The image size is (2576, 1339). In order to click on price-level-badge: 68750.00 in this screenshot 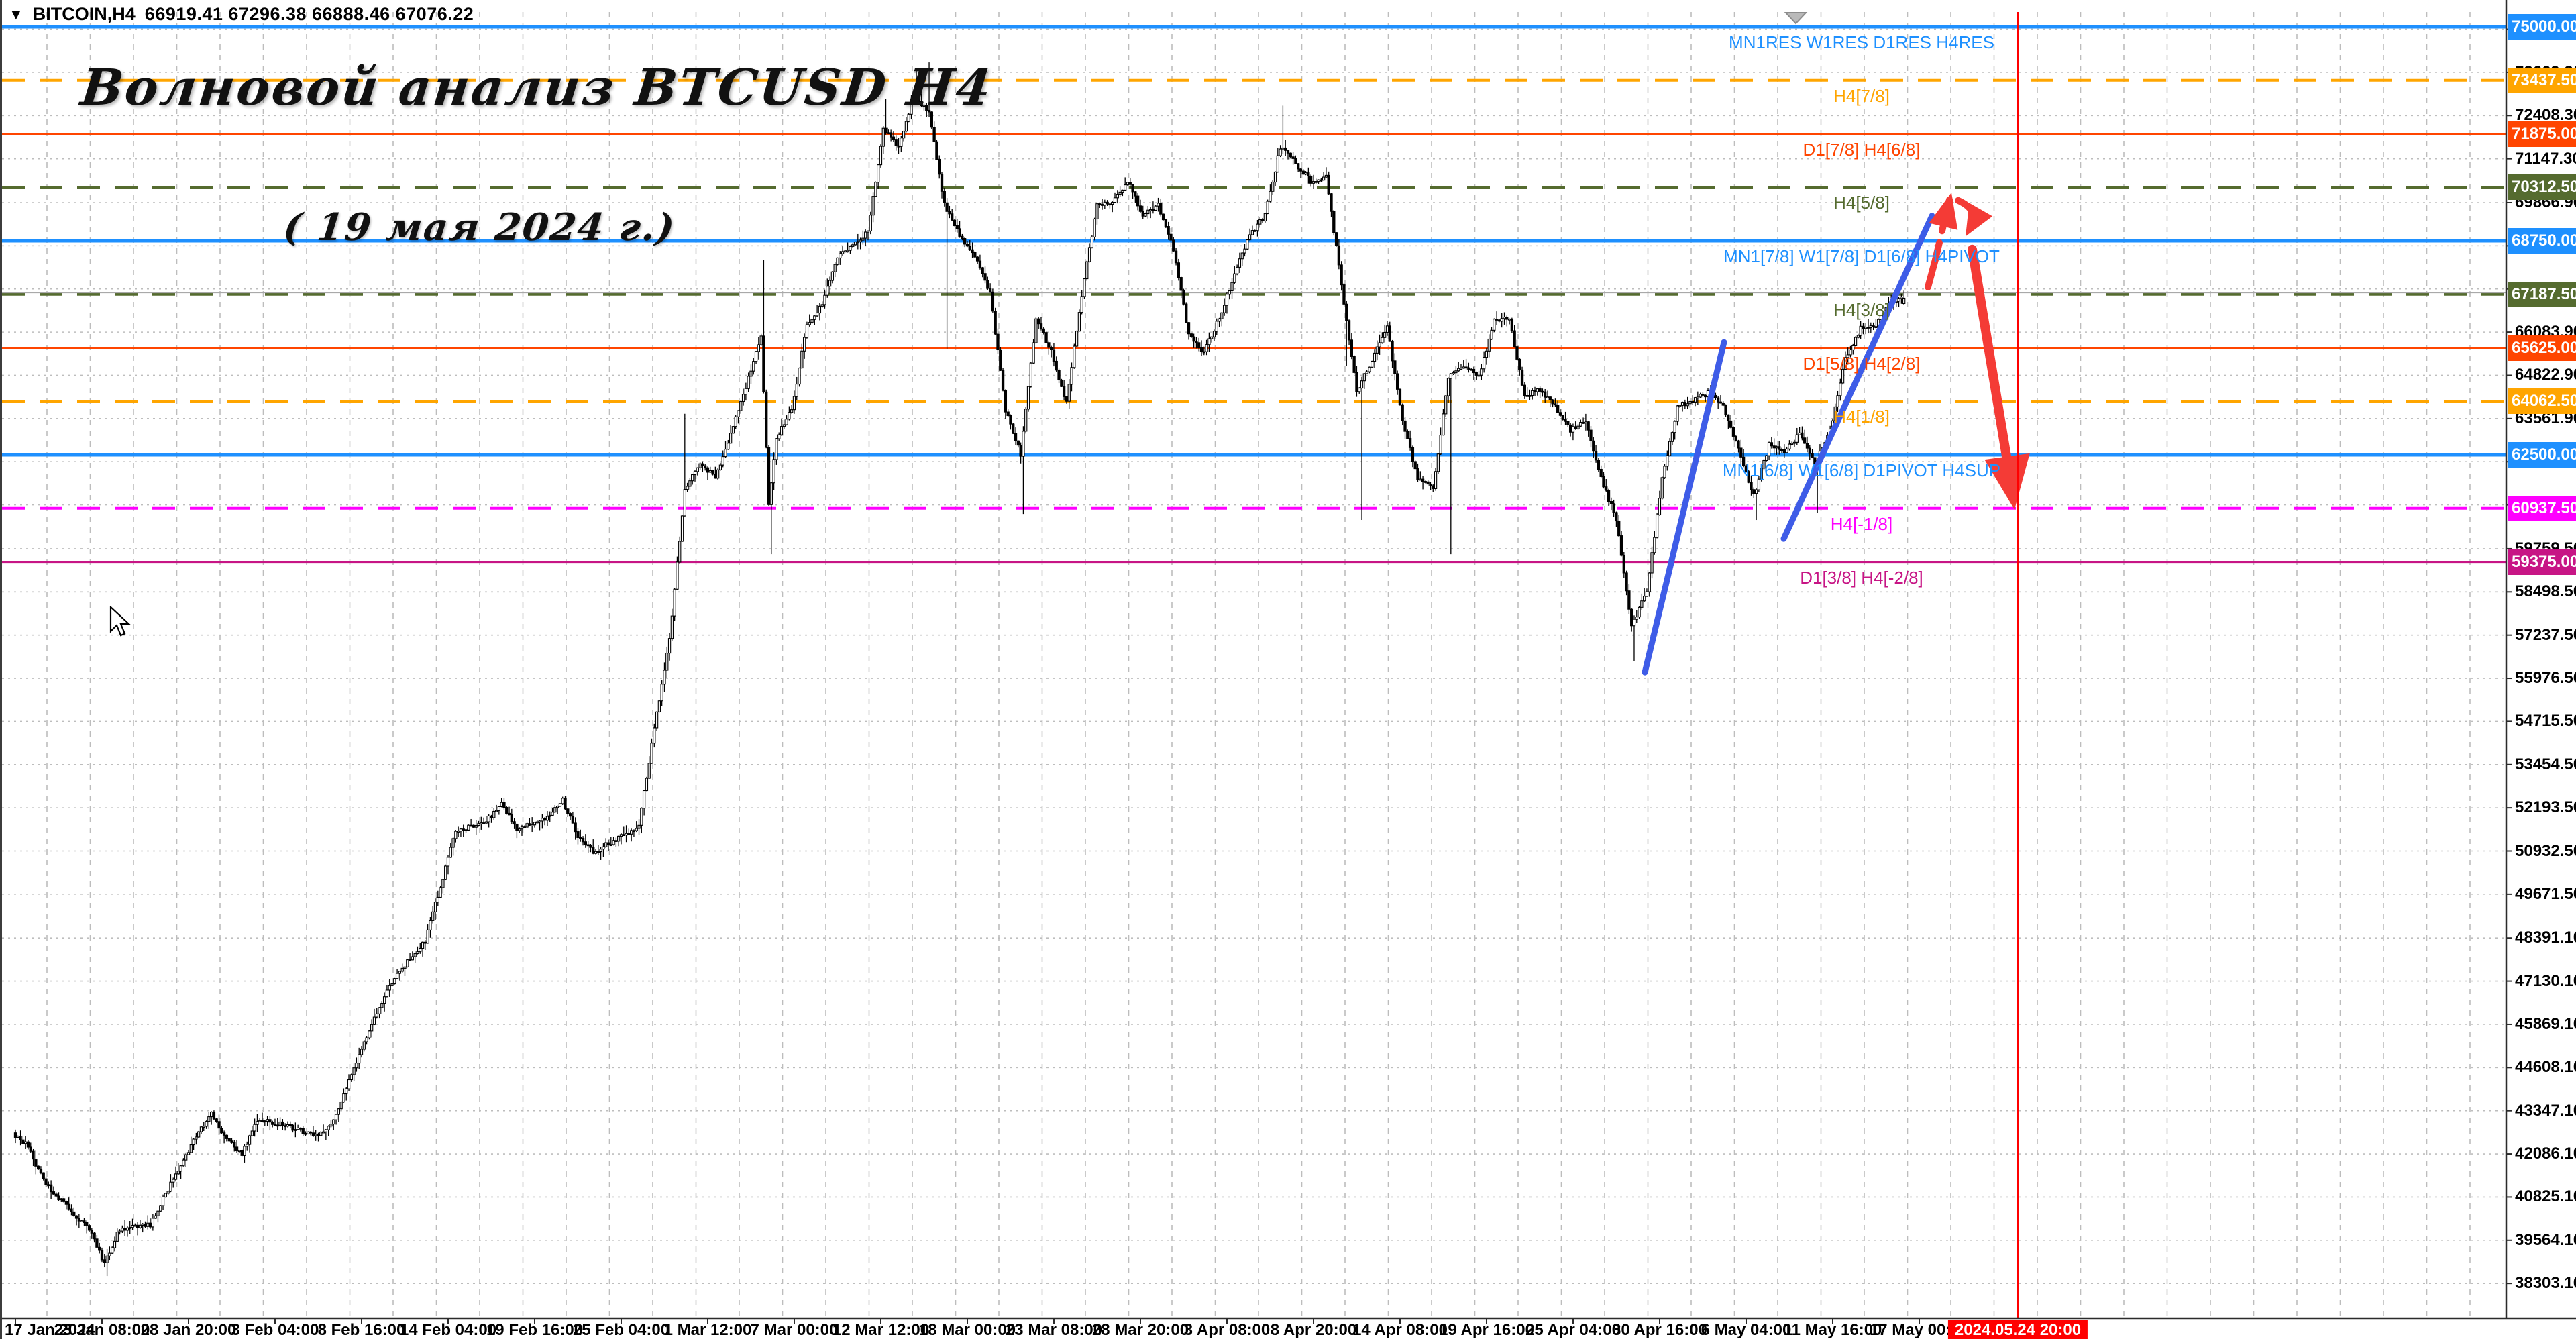, I will do `click(2542, 241)`.